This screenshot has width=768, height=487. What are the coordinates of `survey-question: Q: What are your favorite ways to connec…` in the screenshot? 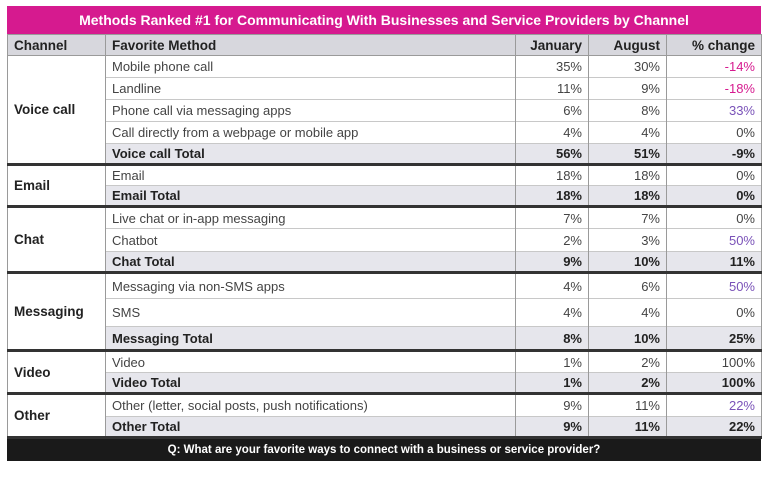 It's located at (384, 450).